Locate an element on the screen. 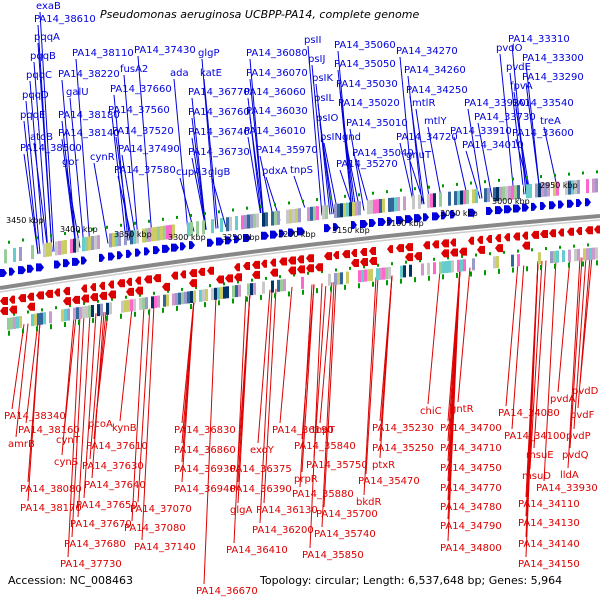  gene-label: PA14_37630 is located at coordinates (113, 466).